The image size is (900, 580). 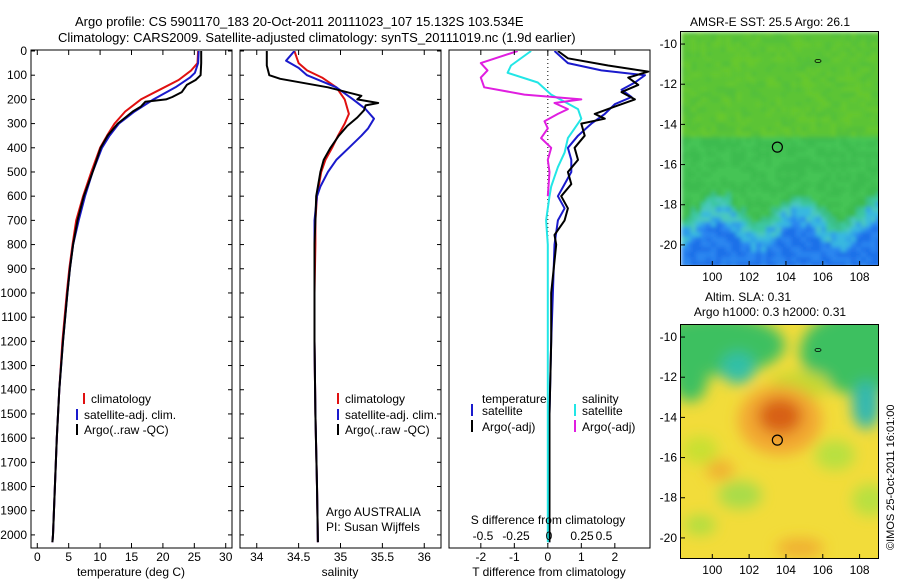 What do you see at coordinates (226, 557) in the screenshot?
I see `x-tick-label: 30` at bounding box center [226, 557].